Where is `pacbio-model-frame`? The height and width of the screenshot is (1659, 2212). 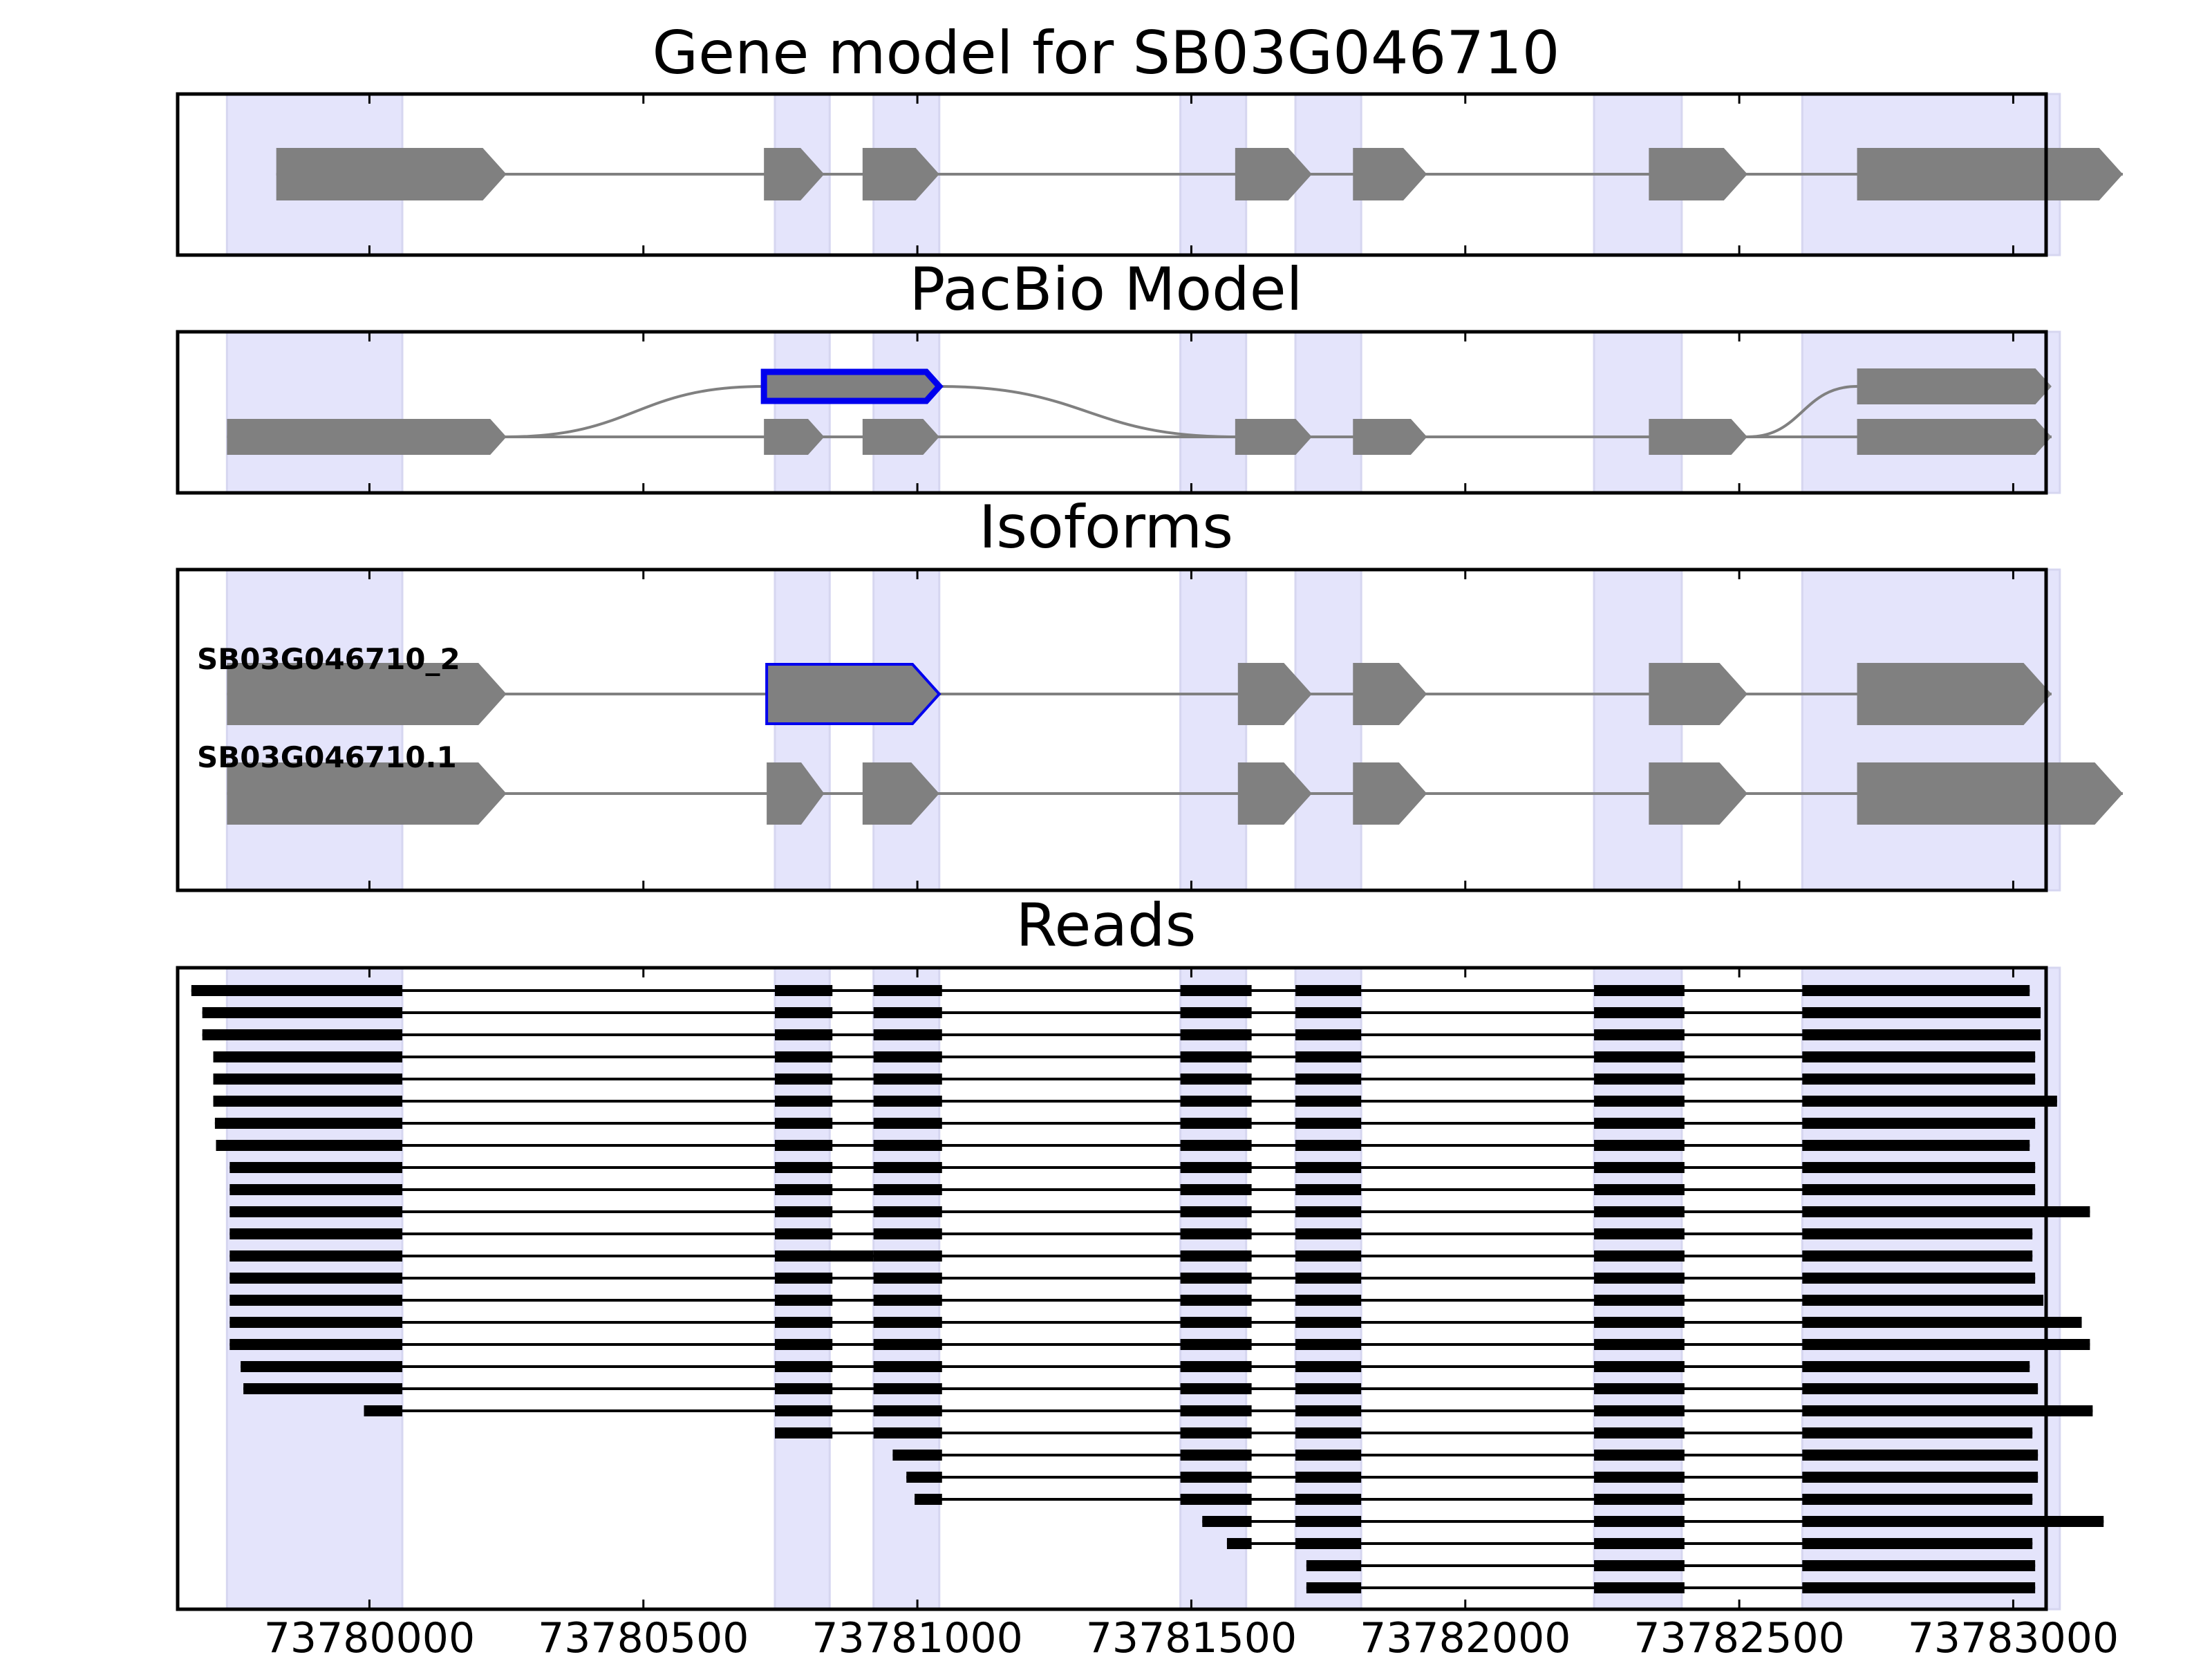 pacbio-model-frame is located at coordinates (1112, 412).